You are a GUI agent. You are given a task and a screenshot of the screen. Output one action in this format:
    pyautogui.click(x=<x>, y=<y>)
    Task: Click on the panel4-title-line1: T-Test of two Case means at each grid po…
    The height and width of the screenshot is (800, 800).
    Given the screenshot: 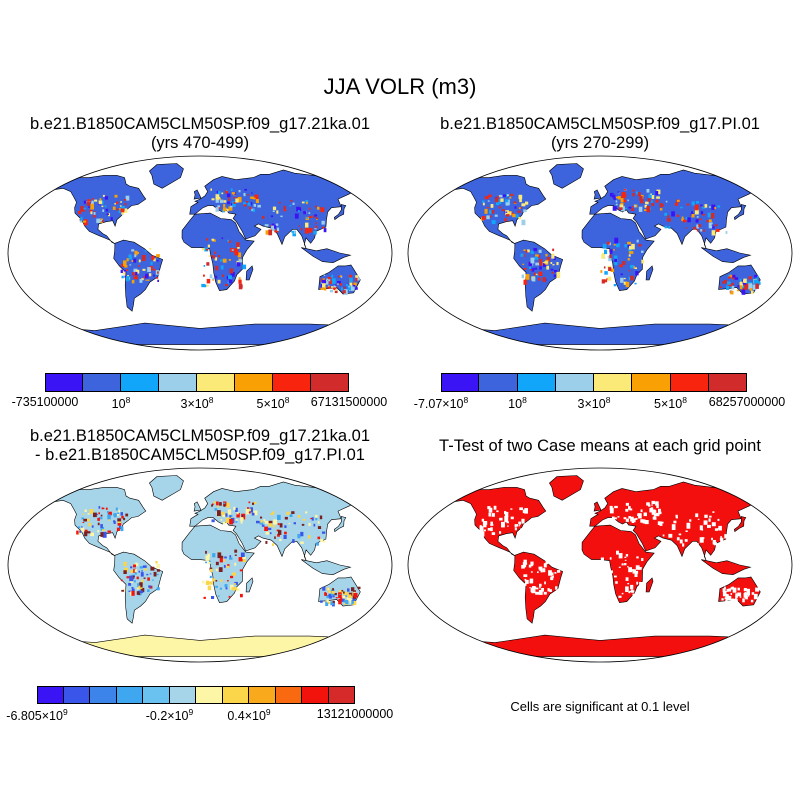 What is the action you would take?
    pyautogui.click(x=600, y=446)
    